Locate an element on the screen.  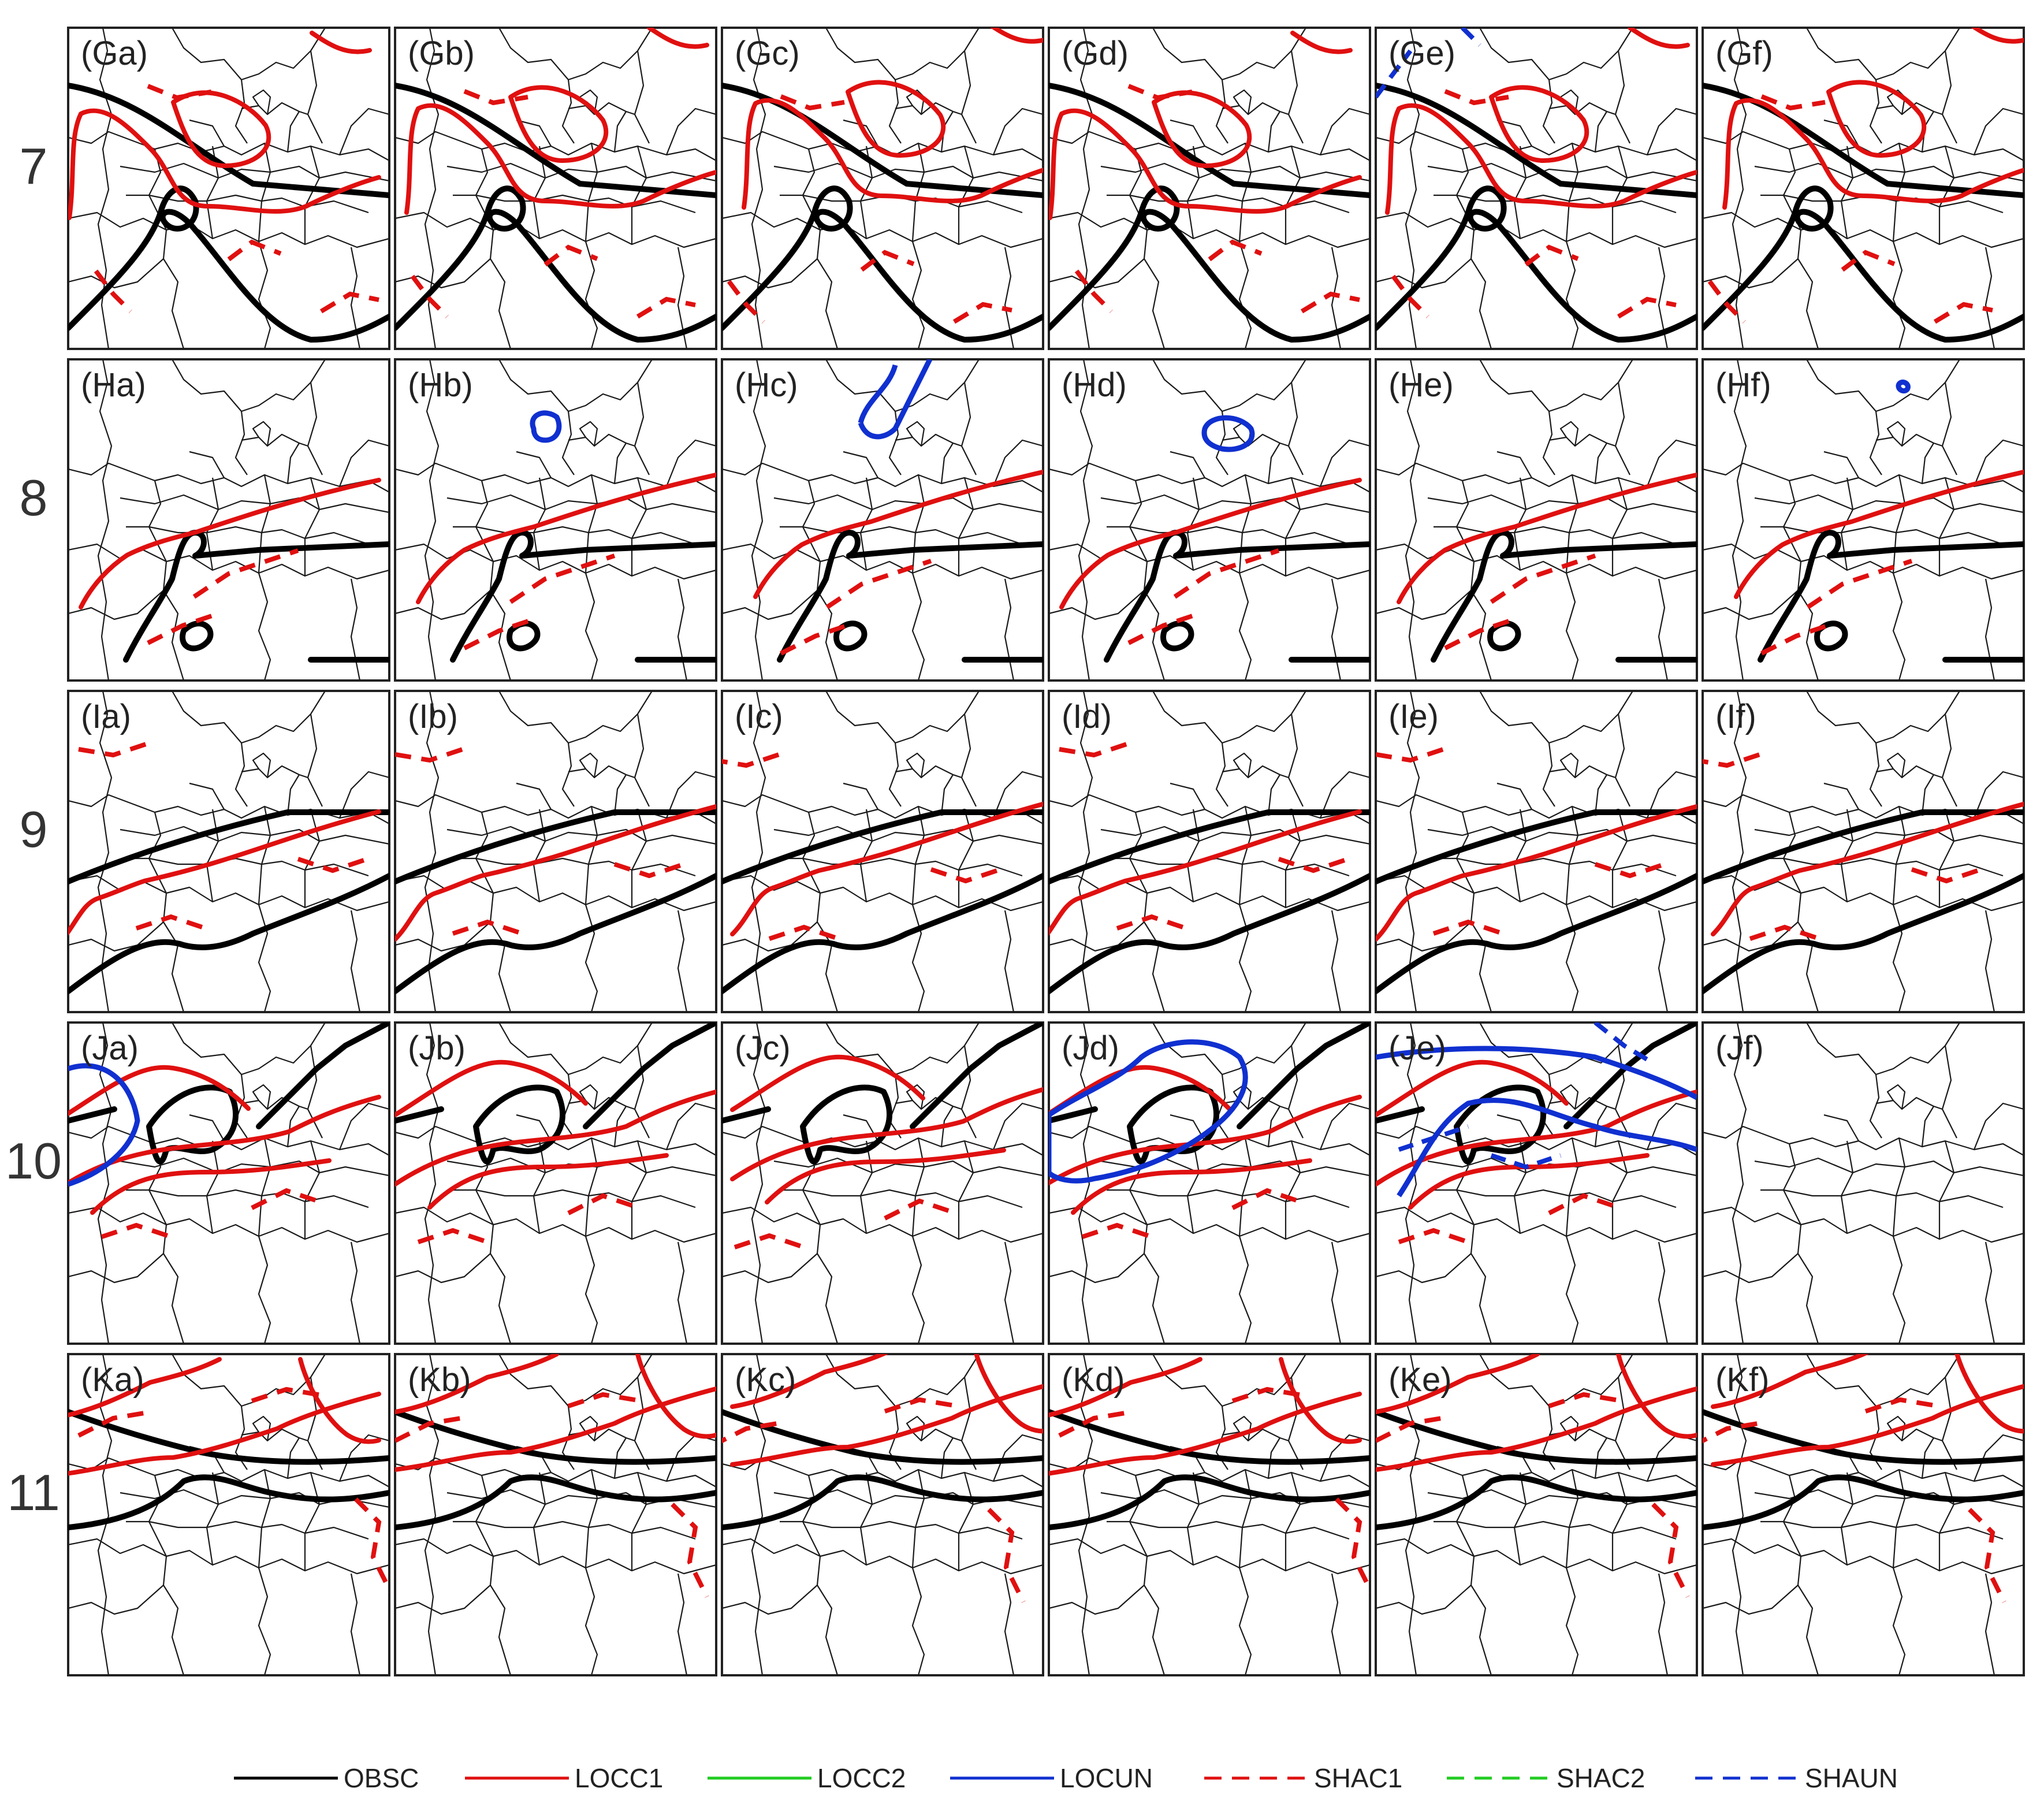
map-panel: (Je) is located at coordinates (1537, 1183).